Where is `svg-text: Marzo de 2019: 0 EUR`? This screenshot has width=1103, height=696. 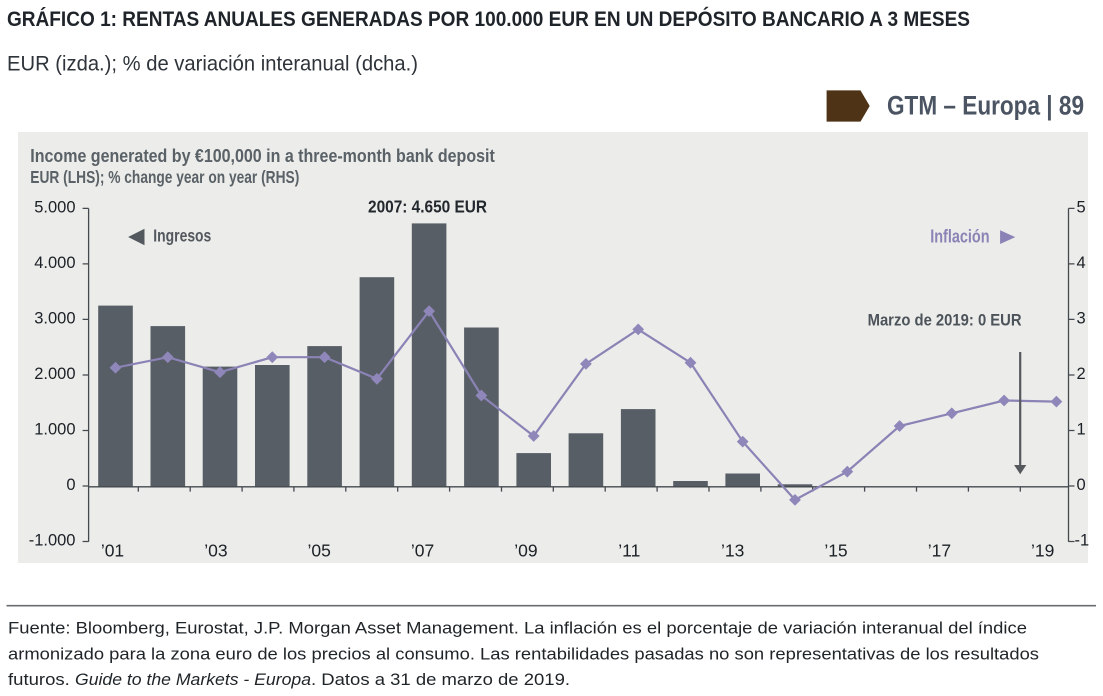 svg-text: Marzo de 2019: 0 EUR is located at coordinates (945, 321).